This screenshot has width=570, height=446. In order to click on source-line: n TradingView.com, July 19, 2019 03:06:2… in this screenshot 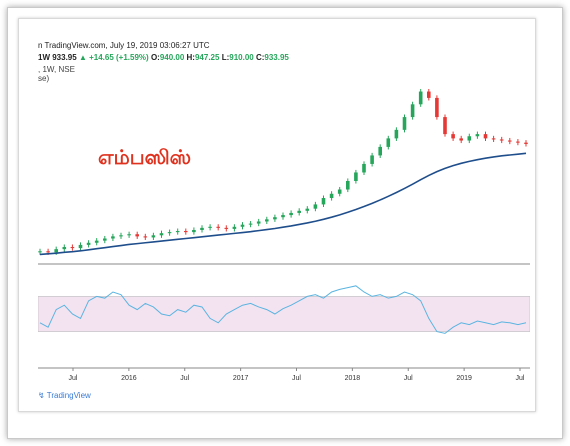, I will do `click(124, 45)`.